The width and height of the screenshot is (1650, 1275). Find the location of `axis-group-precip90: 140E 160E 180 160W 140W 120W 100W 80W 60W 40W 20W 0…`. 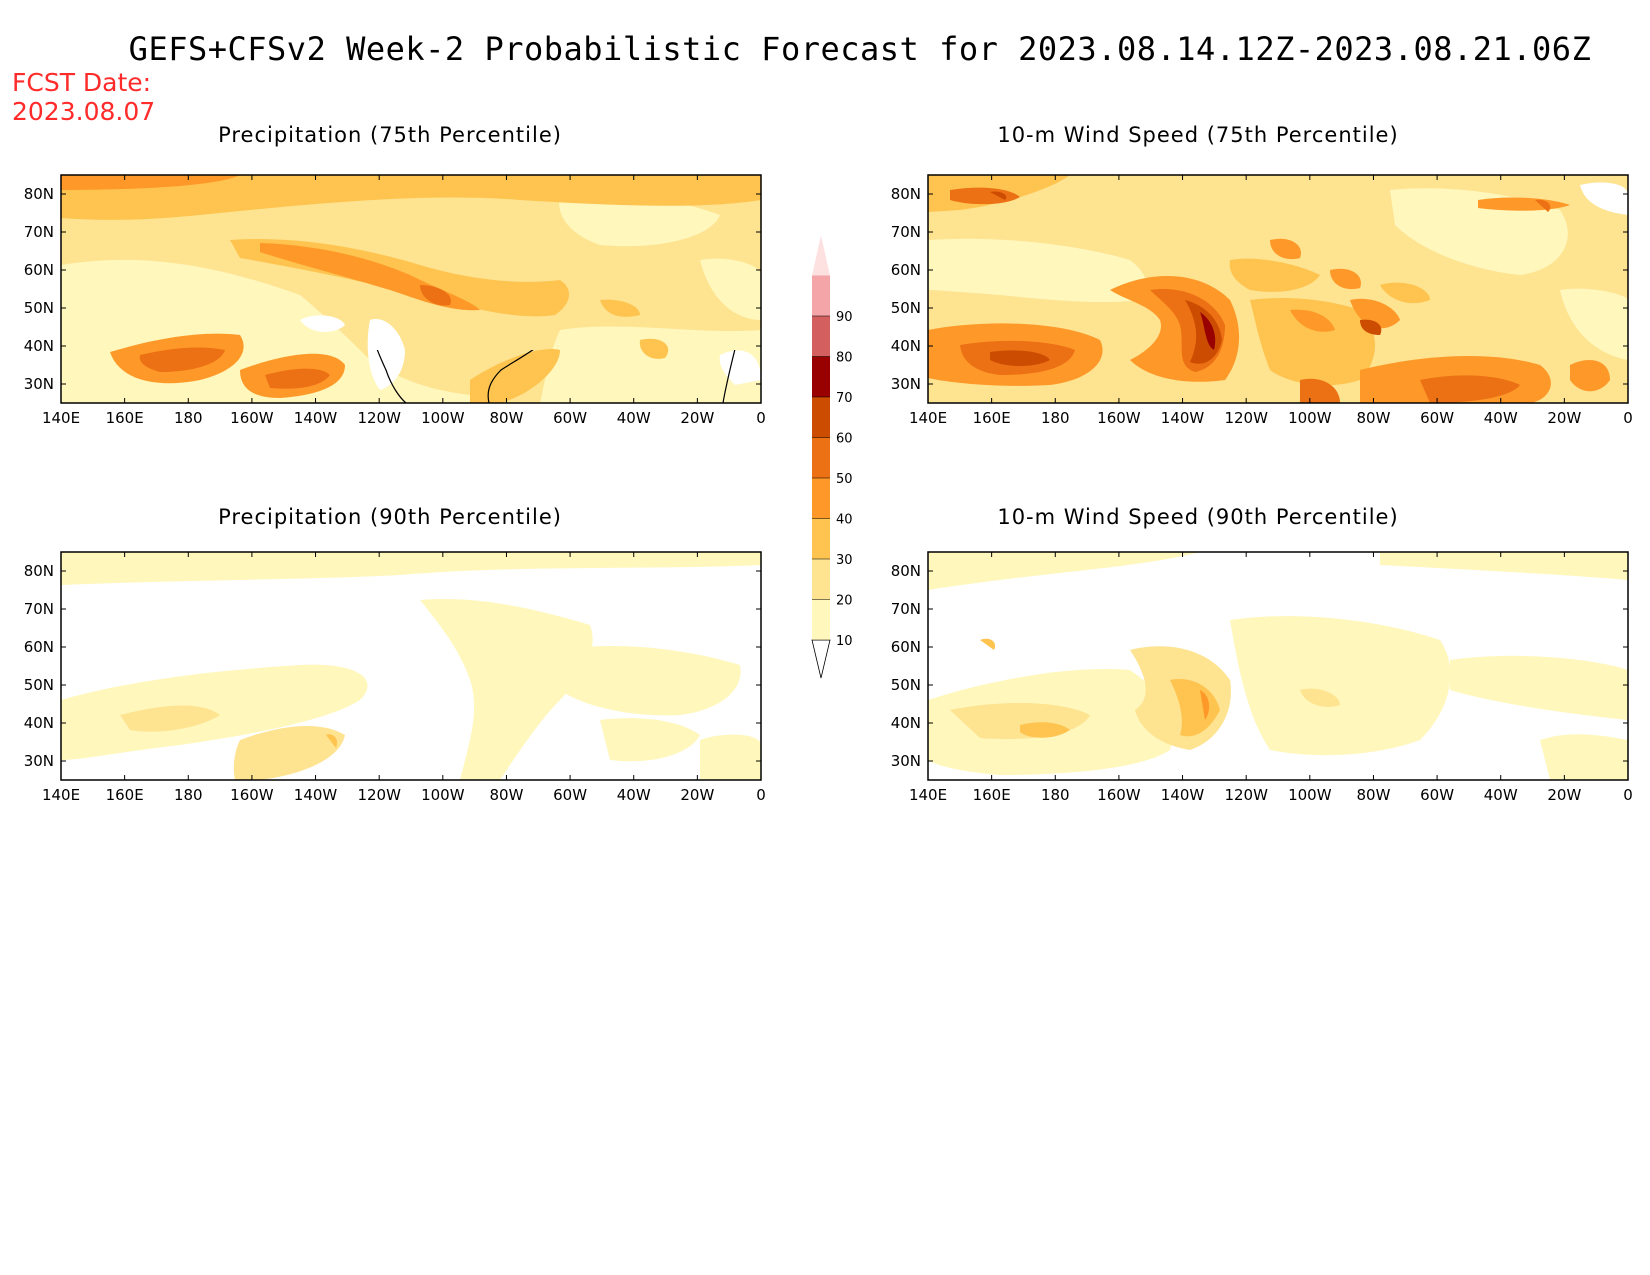

axis-group-precip90: 140E 160E 180 160W 140W 120W 100W 80W 60W 40W 20W 0… is located at coordinates (395, 678).